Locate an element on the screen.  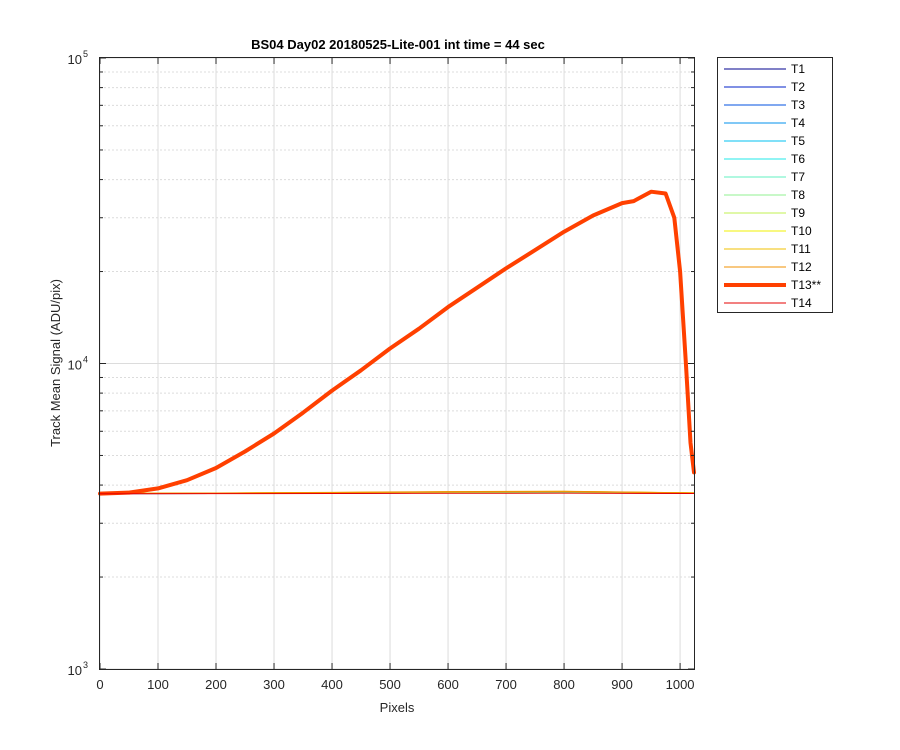
y-axis-label: Track Mean Signal (ADU/pix) is located at coordinates (55, 363).